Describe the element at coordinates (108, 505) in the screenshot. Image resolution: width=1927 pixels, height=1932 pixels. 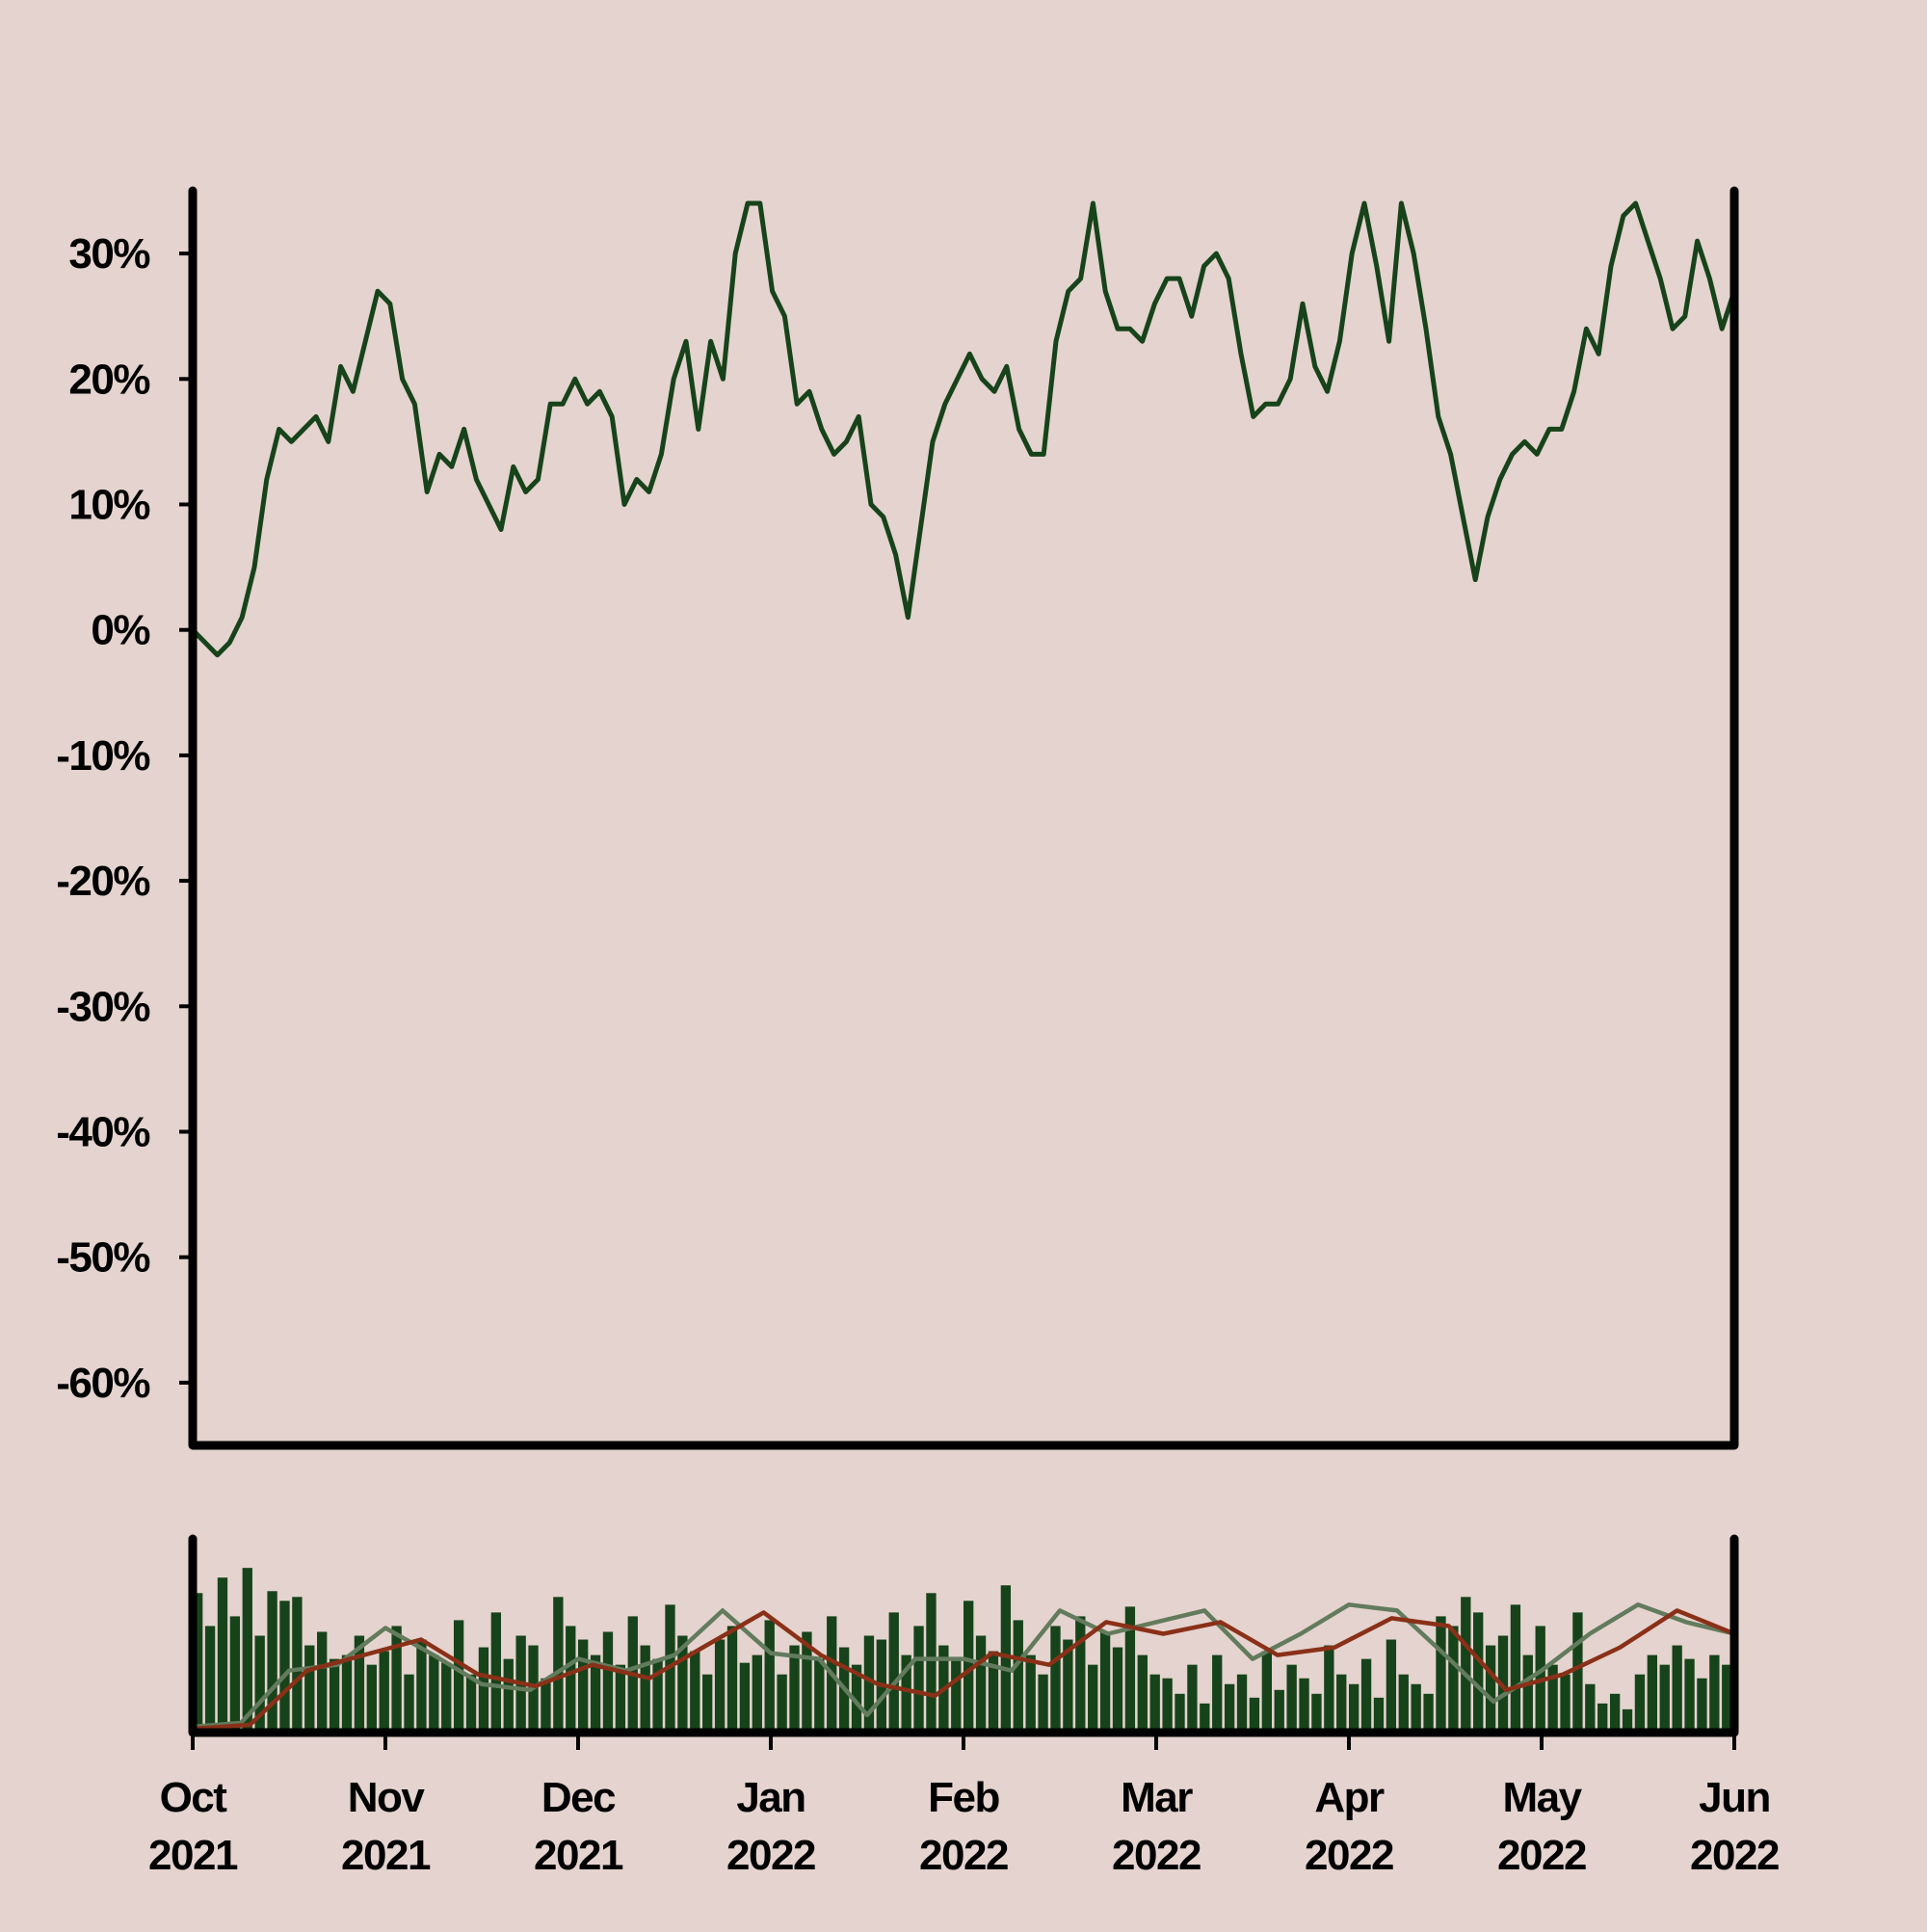
I see `y-tick-label: 10%` at that location.